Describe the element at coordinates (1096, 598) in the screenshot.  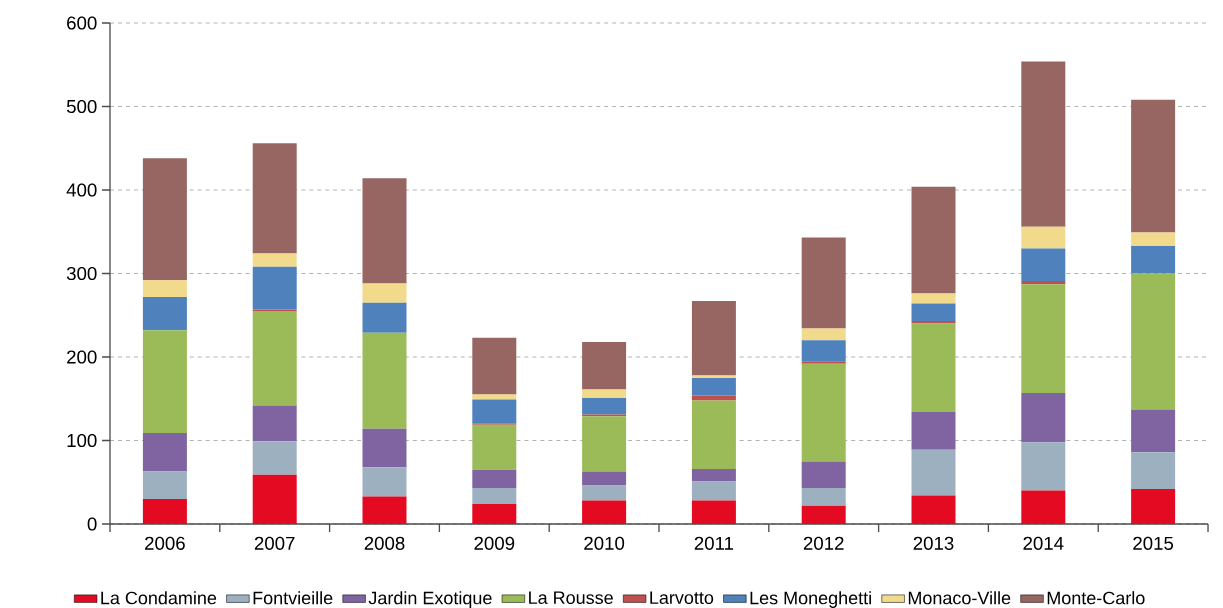
I see `legend-label: Monte-Carlo` at that location.